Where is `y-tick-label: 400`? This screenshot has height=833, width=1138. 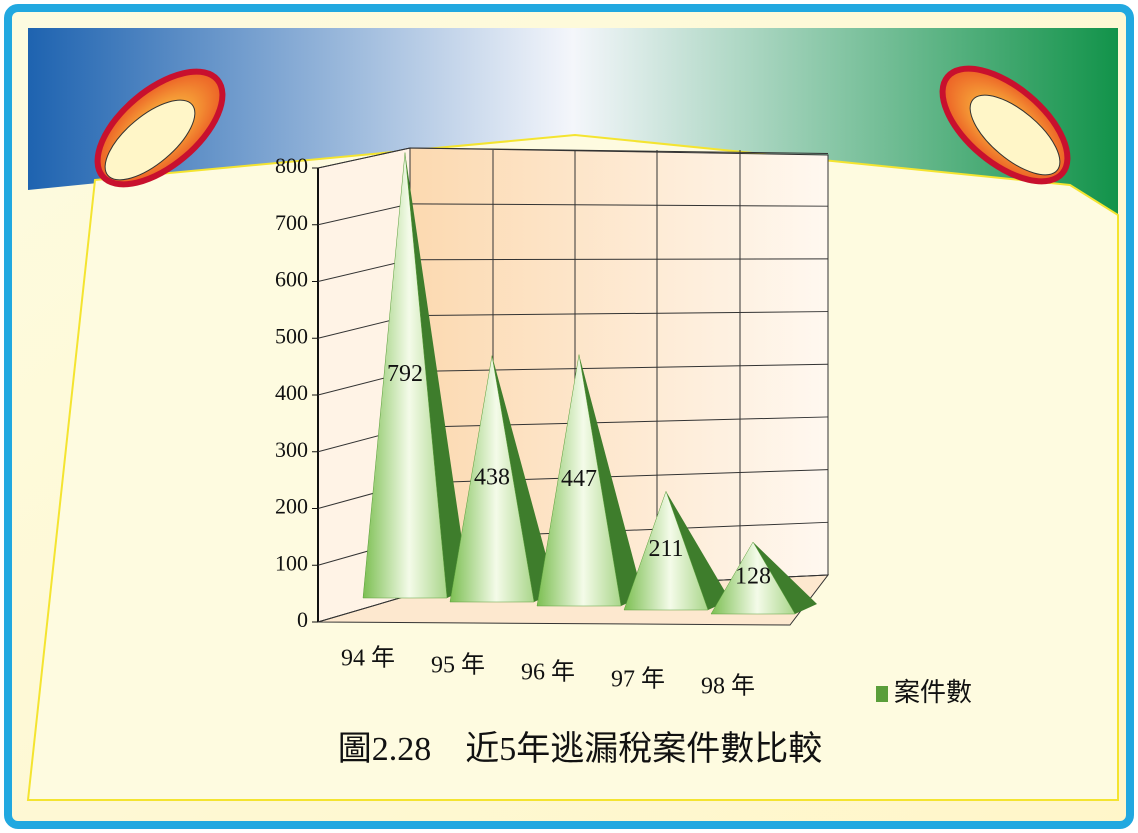
y-tick-label: 400 is located at coordinates (291, 392).